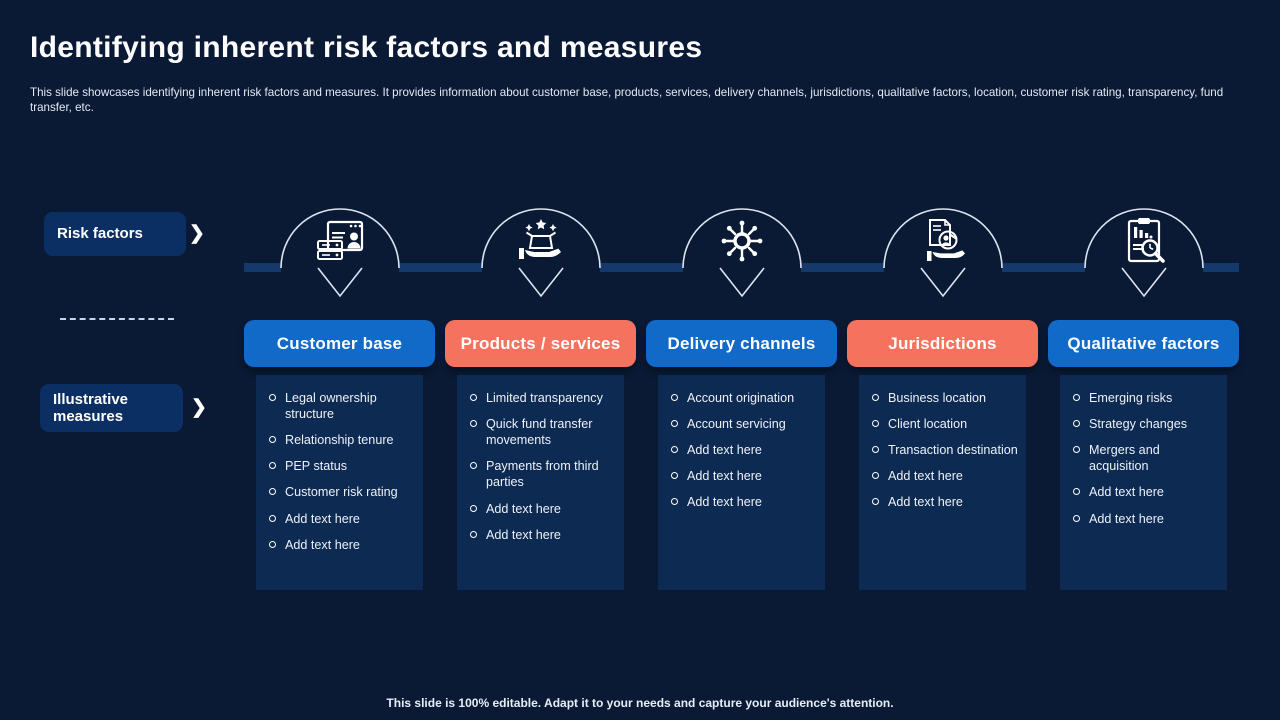  I want to click on list-item: PEP status, so click(343, 466).